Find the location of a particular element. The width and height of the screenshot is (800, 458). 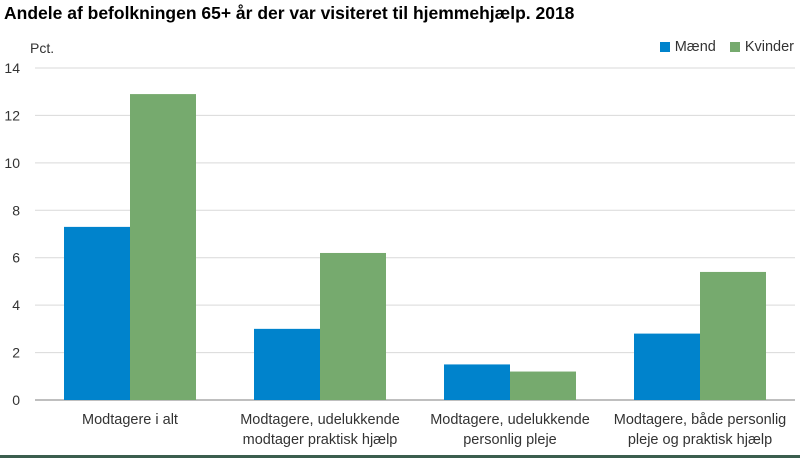

y-tick-label: 14 is located at coordinates (12, 68).